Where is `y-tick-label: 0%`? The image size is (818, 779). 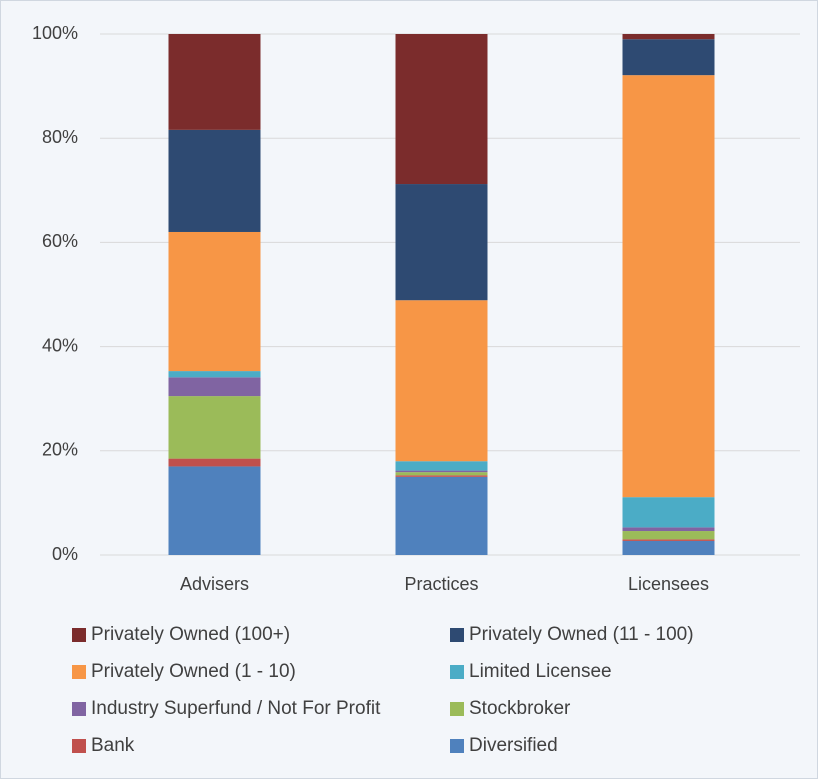
y-tick-label: 0% is located at coordinates (65, 554).